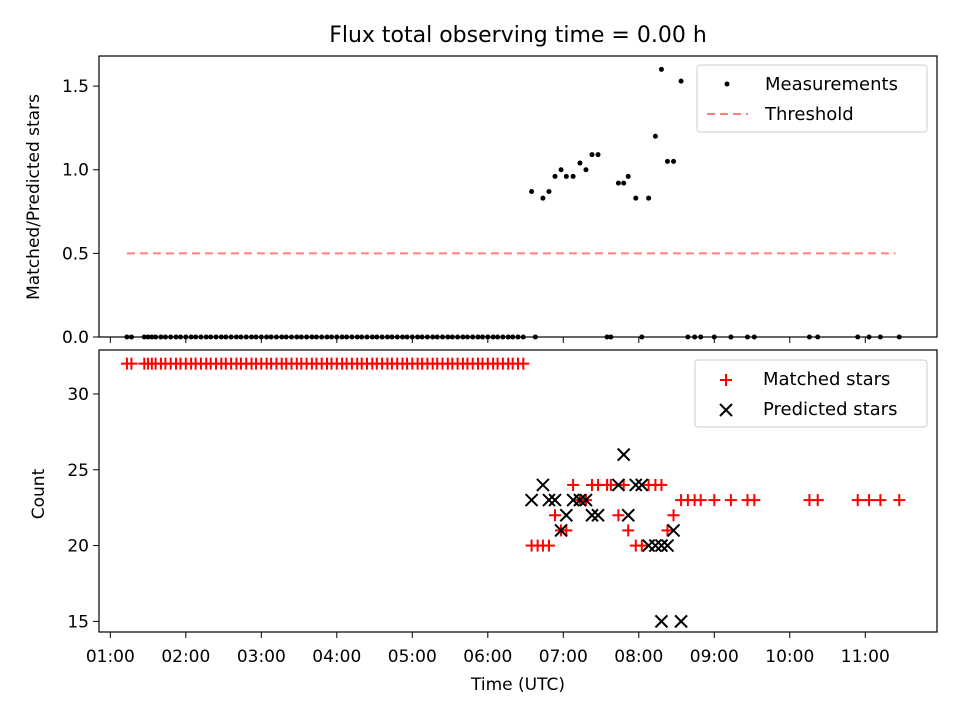  What do you see at coordinates (830, 409) in the screenshot?
I see `legend-predicted-label: Predicted stars` at bounding box center [830, 409].